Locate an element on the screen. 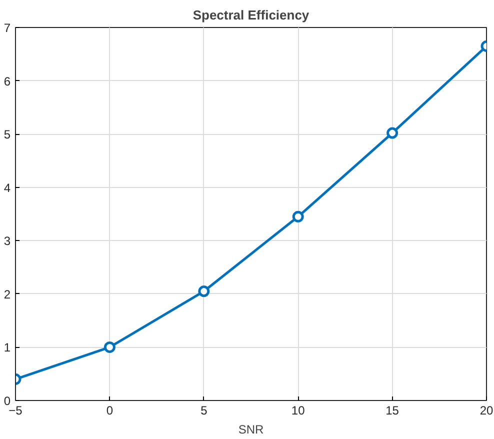  x-tick-label: 15 is located at coordinates (393, 411).